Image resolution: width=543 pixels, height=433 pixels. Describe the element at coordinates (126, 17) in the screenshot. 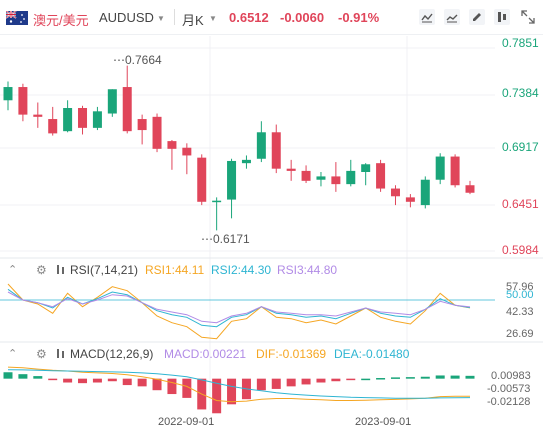

I see `pair-code: AUDUSD` at that location.